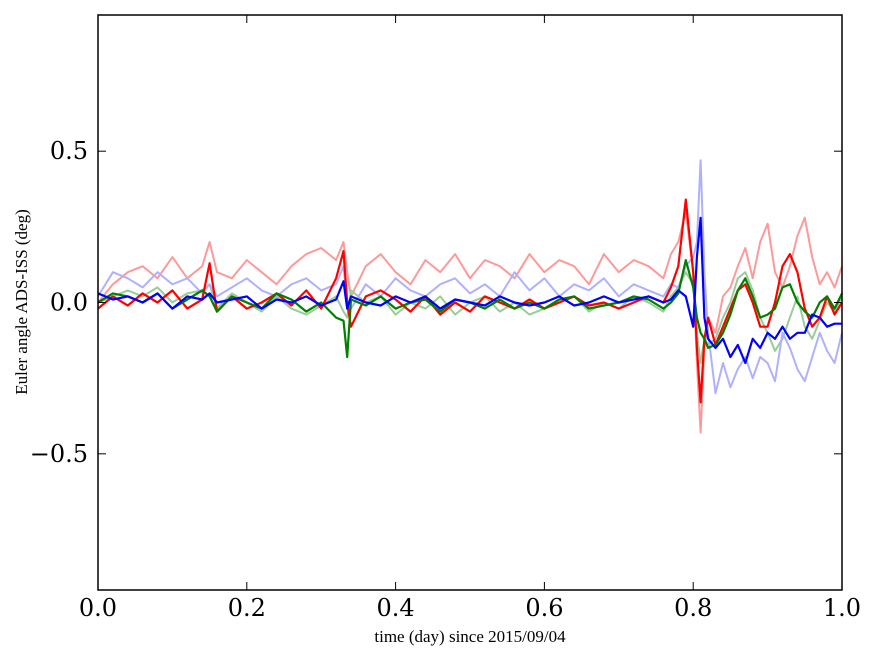 This screenshot has width=875, height=662. I want to click on x-tick-label: 0.4, so click(396, 608).